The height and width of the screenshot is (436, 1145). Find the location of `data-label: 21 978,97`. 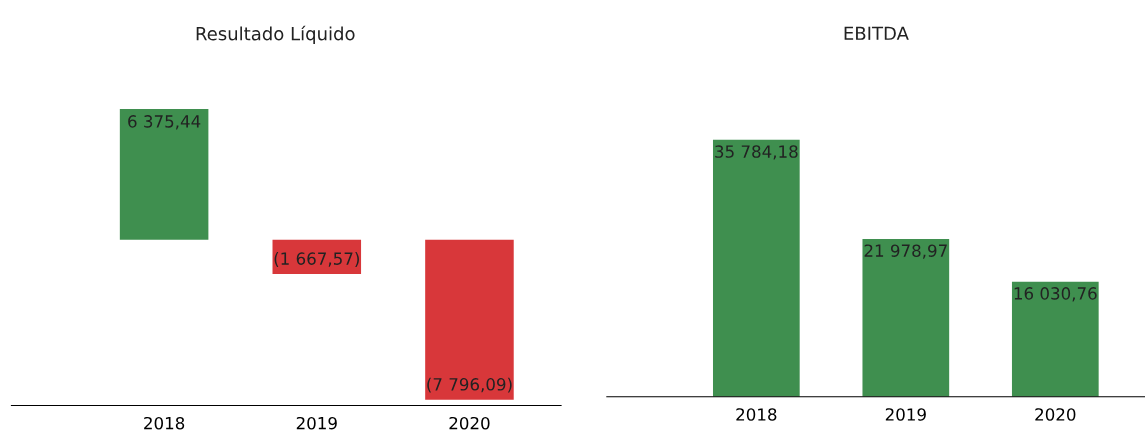

data-label: 21 978,97 is located at coordinates (905, 251).